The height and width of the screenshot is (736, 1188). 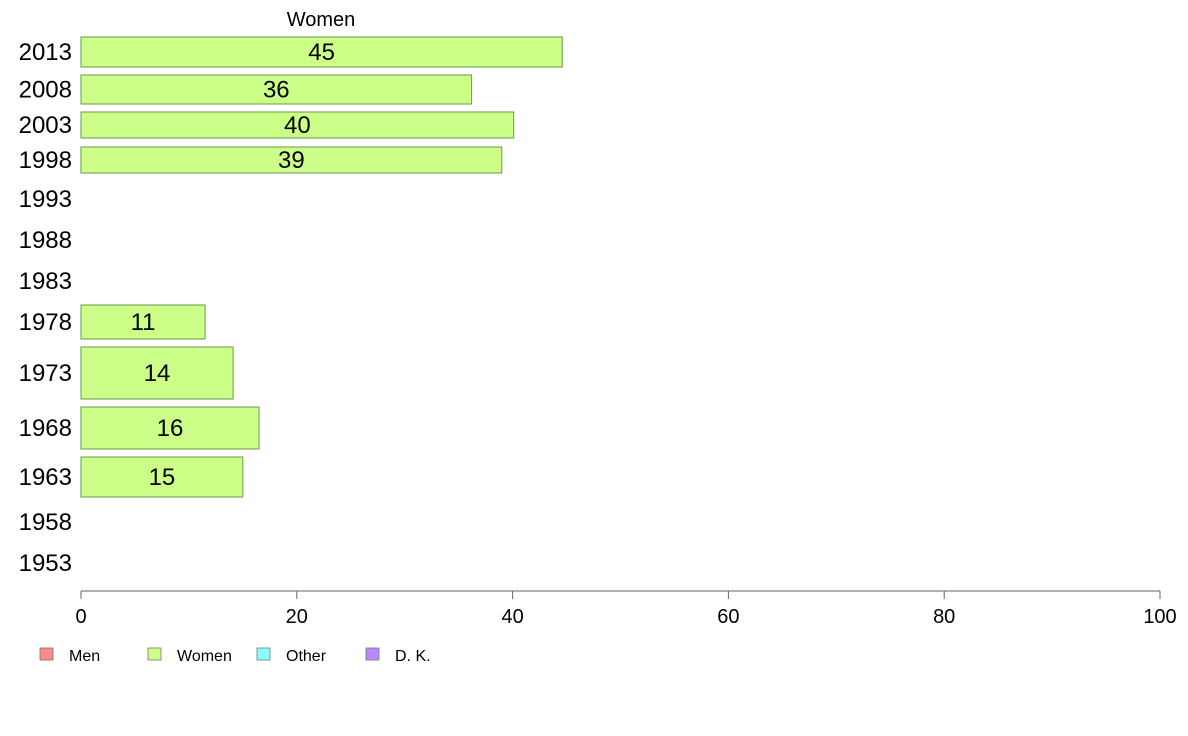 What do you see at coordinates (45, 322) in the screenshot?
I see `category-label: 1978` at bounding box center [45, 322].